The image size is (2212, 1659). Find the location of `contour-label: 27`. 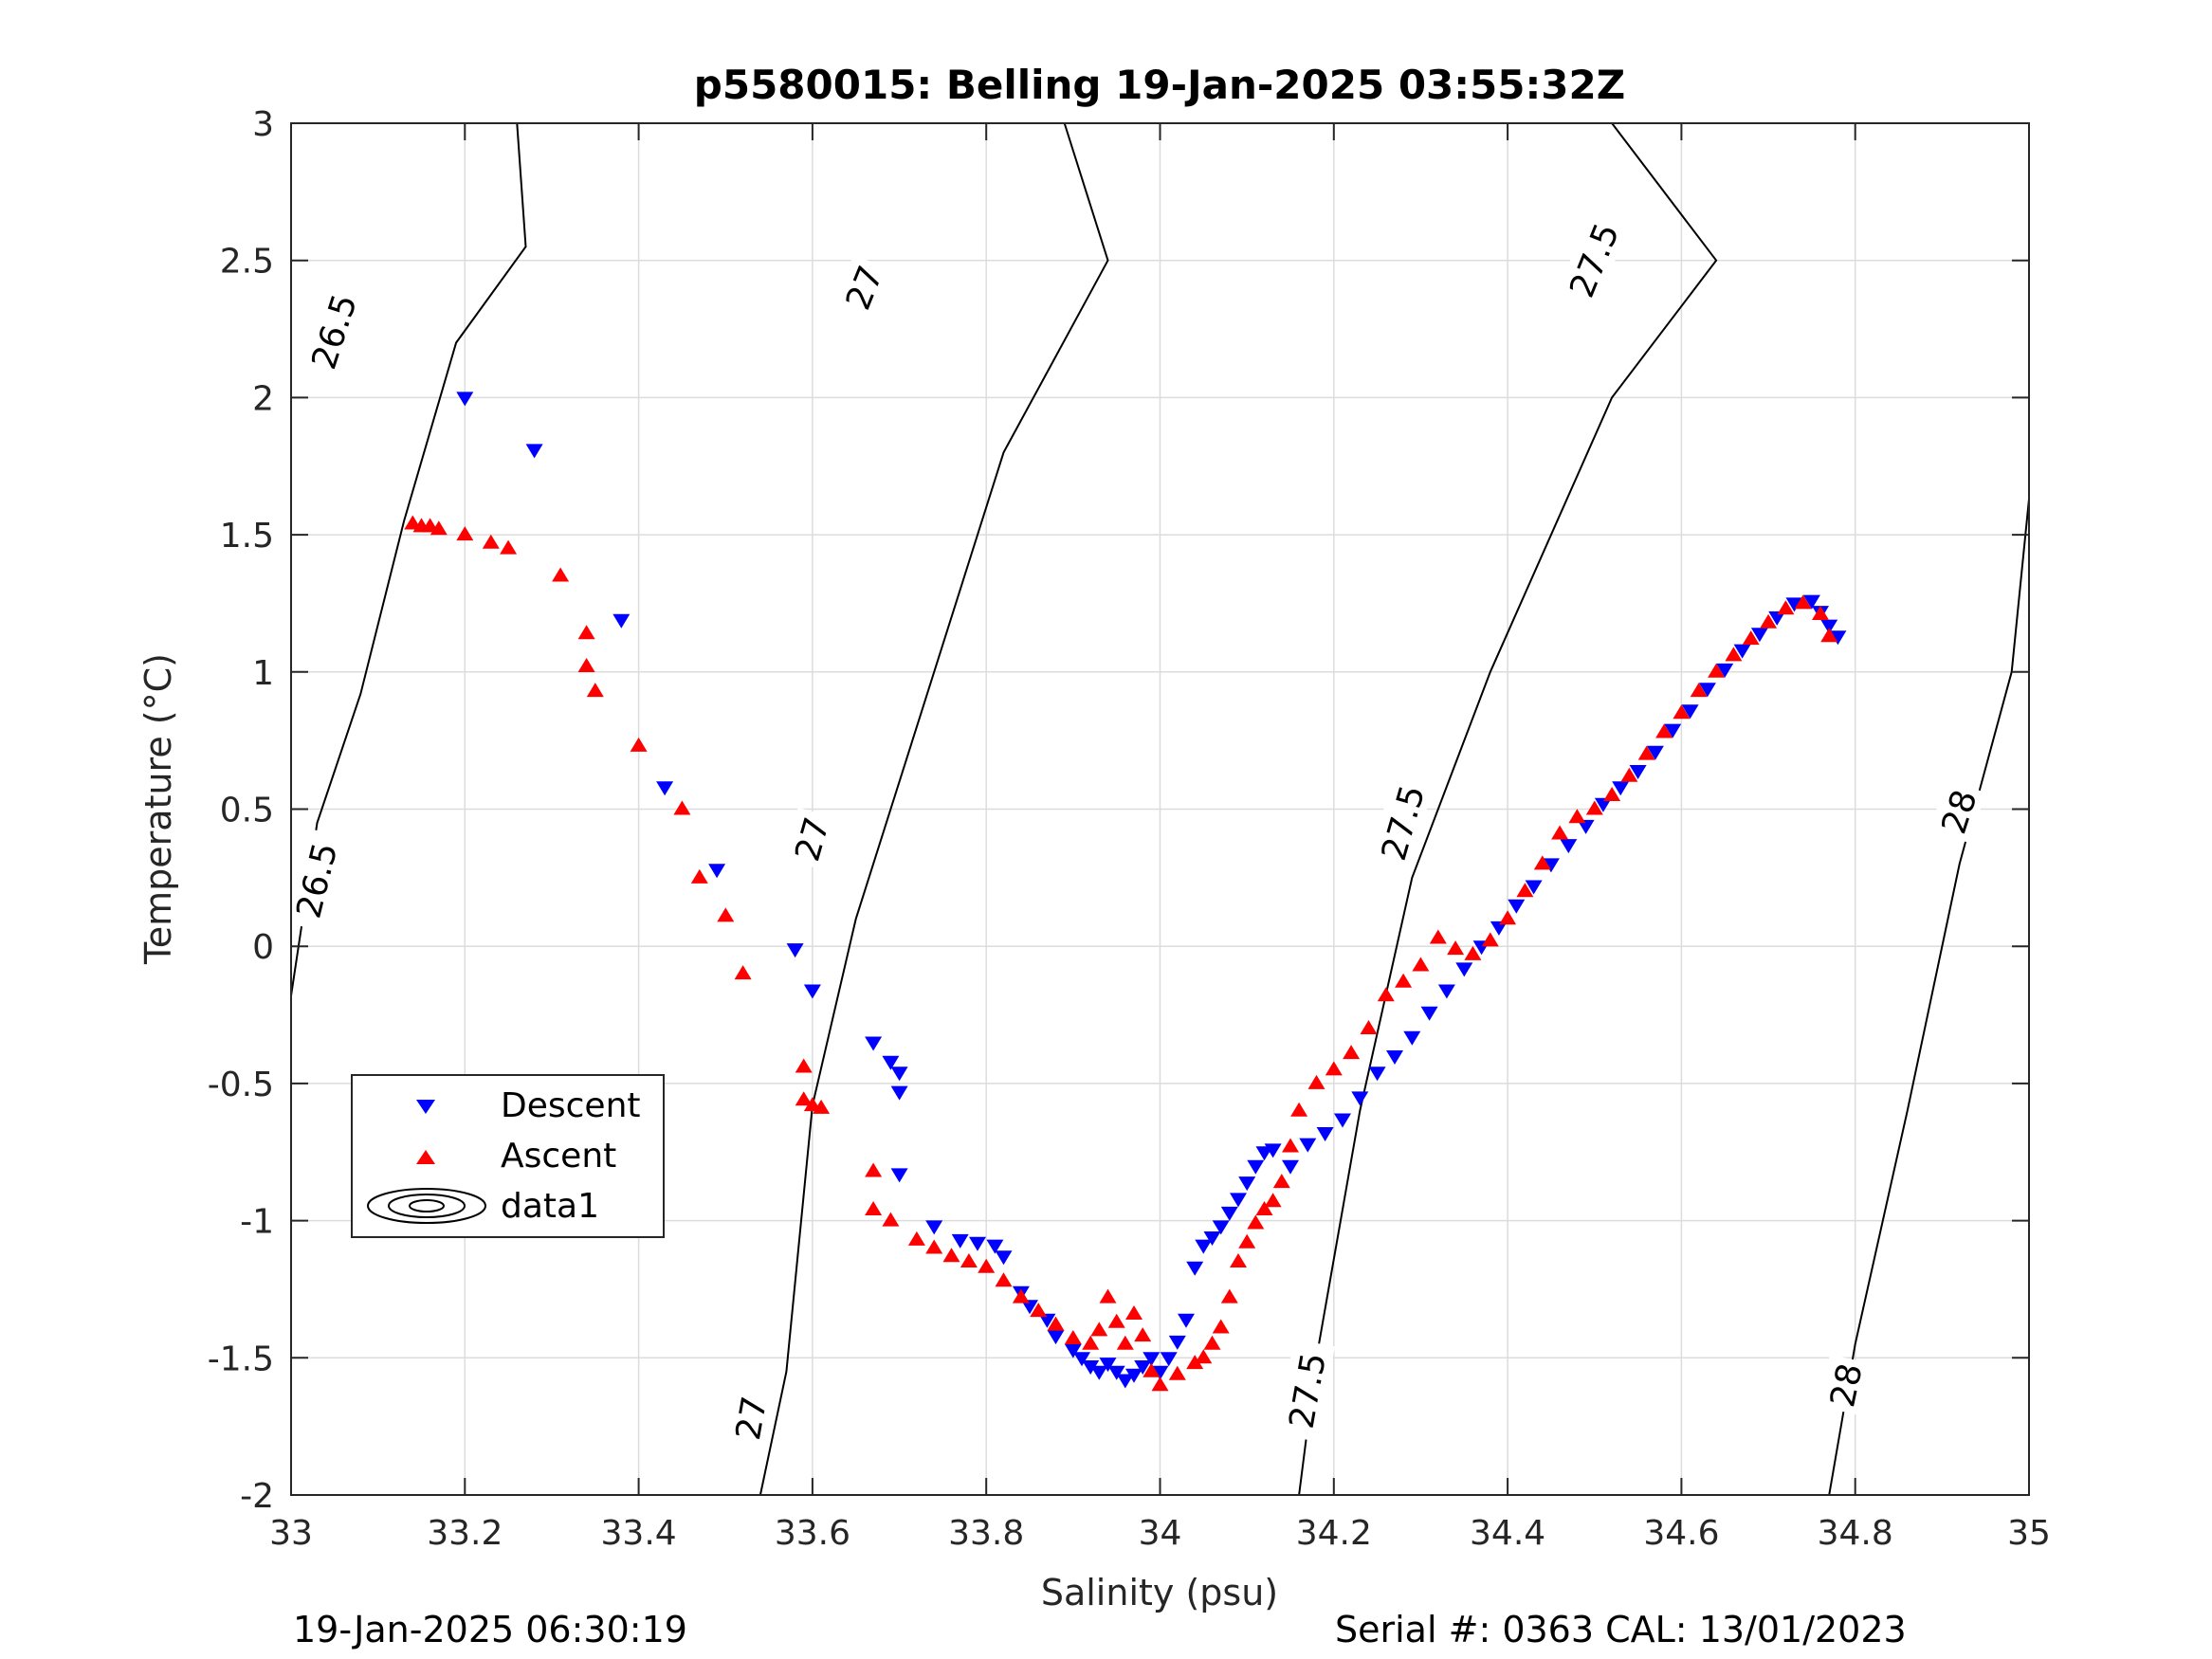

contour-label: 27 is located at coordinates (752, 1418).